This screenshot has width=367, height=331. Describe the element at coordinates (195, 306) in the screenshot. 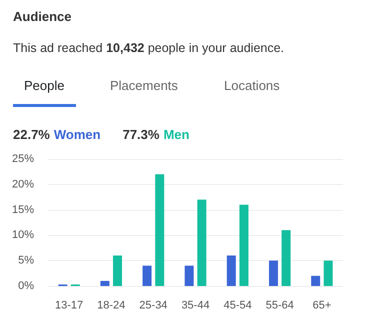

I see `x-tick-label: 35-44` at that location.